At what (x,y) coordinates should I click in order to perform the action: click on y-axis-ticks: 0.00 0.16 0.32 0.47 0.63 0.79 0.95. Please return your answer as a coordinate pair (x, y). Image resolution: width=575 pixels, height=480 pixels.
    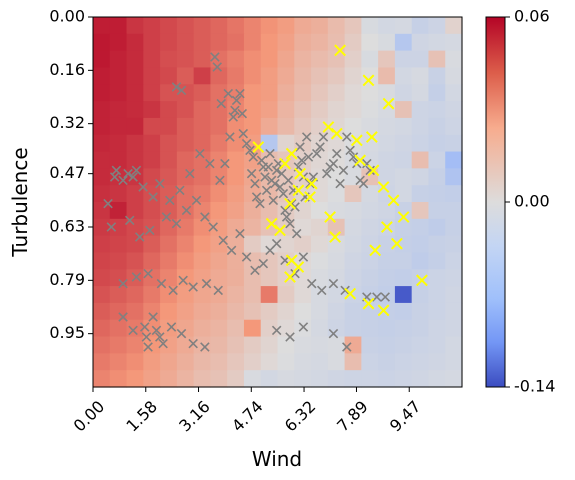
    Looking at the image, I should click on (71, 174).